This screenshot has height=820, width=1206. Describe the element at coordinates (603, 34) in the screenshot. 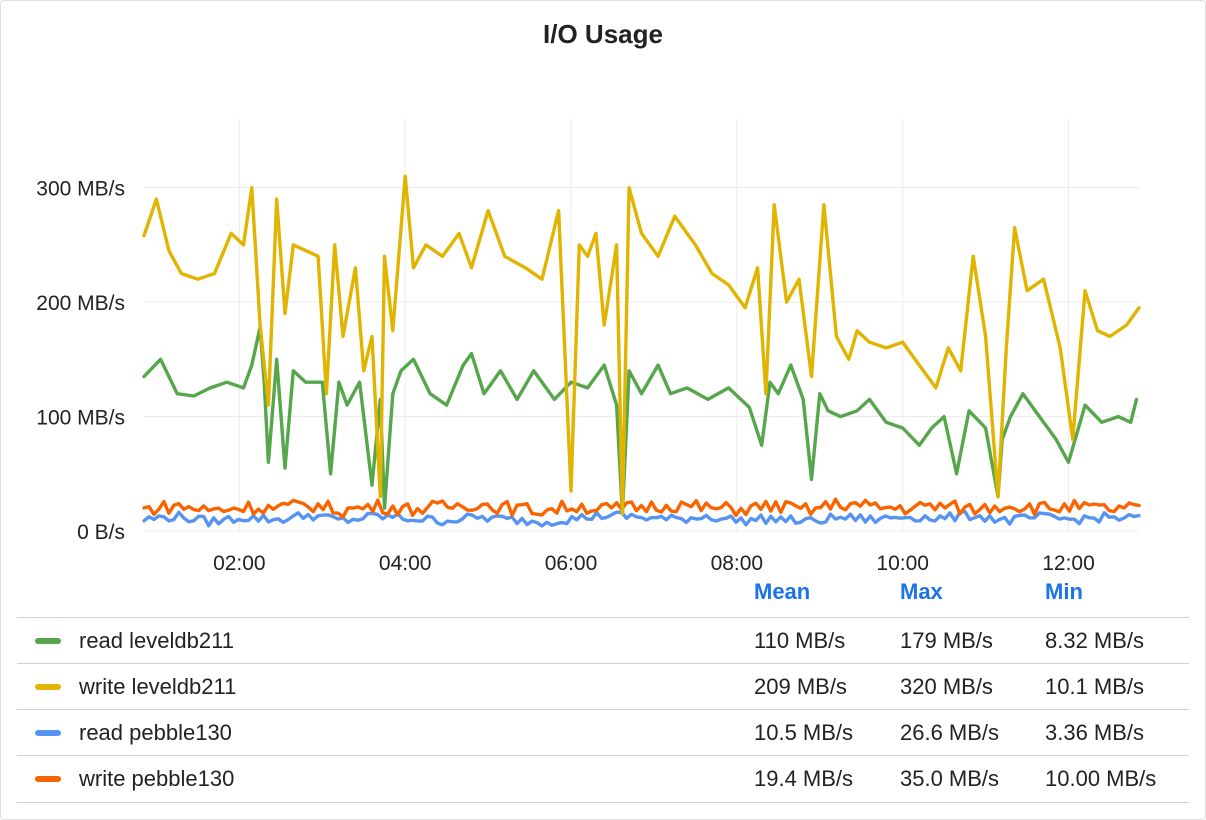

I see `panel-title: I/O Usage` at that location.